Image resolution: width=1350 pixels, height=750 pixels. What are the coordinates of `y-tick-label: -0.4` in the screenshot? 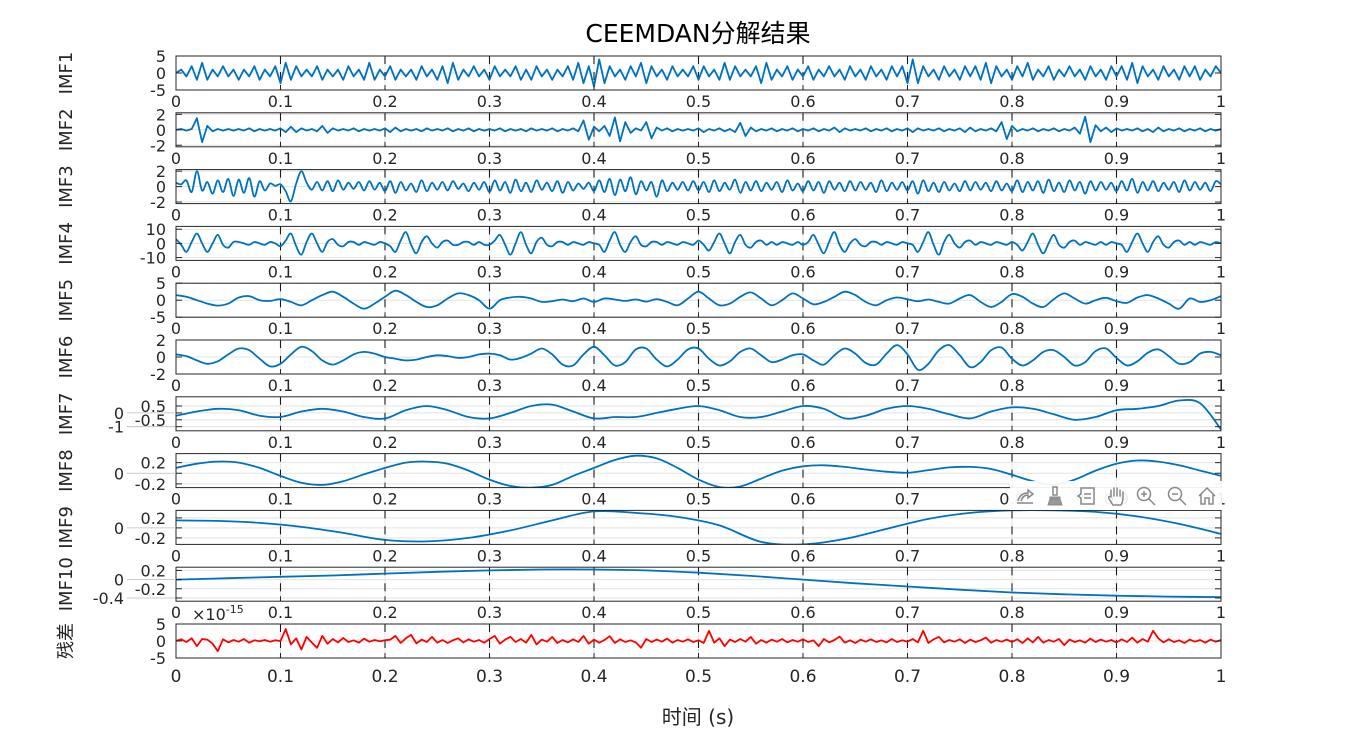 It's located at (108, 598).